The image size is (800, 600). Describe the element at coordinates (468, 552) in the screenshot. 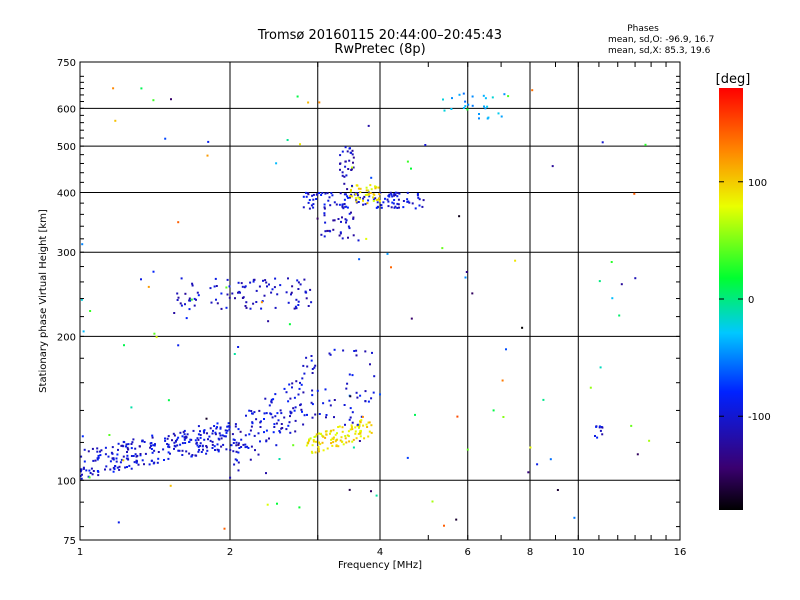

I see `x-tick-label: 6` at that location.